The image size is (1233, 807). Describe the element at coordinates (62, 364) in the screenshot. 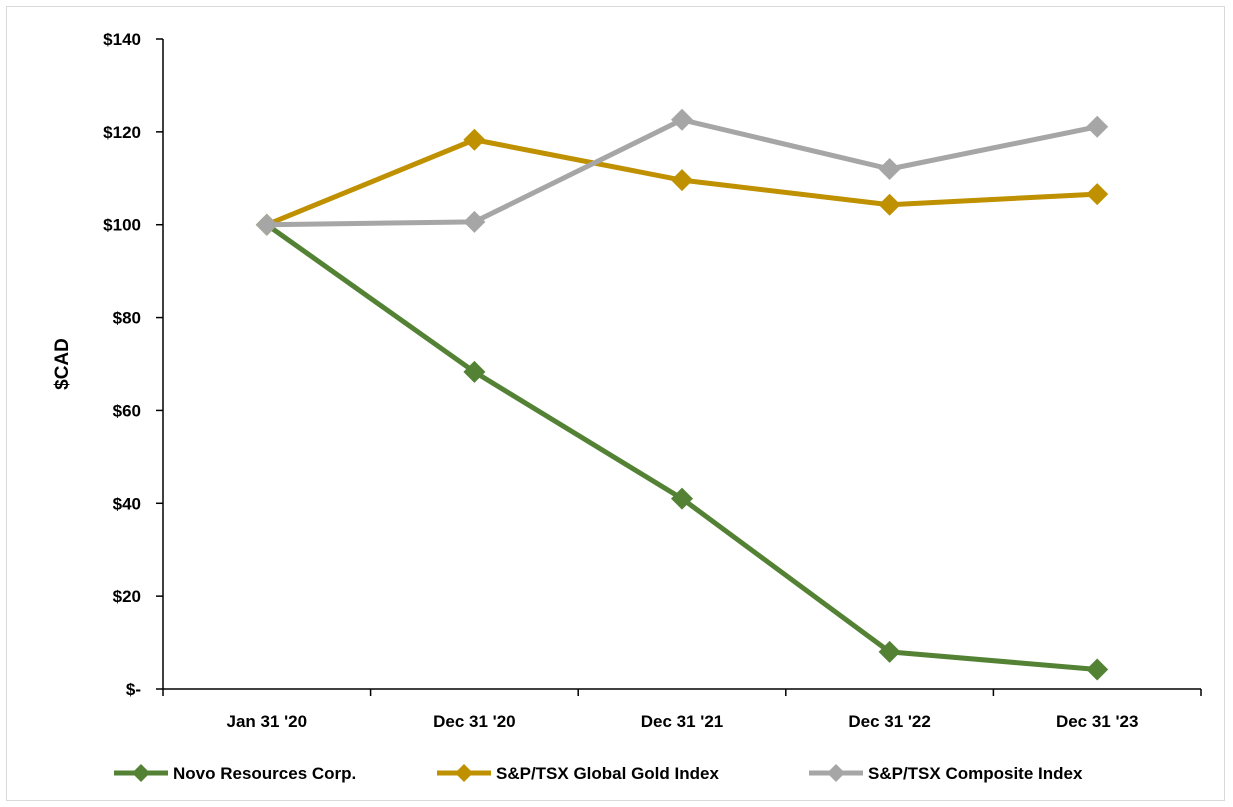

I see `y-axis-title: $CAD` at that location.